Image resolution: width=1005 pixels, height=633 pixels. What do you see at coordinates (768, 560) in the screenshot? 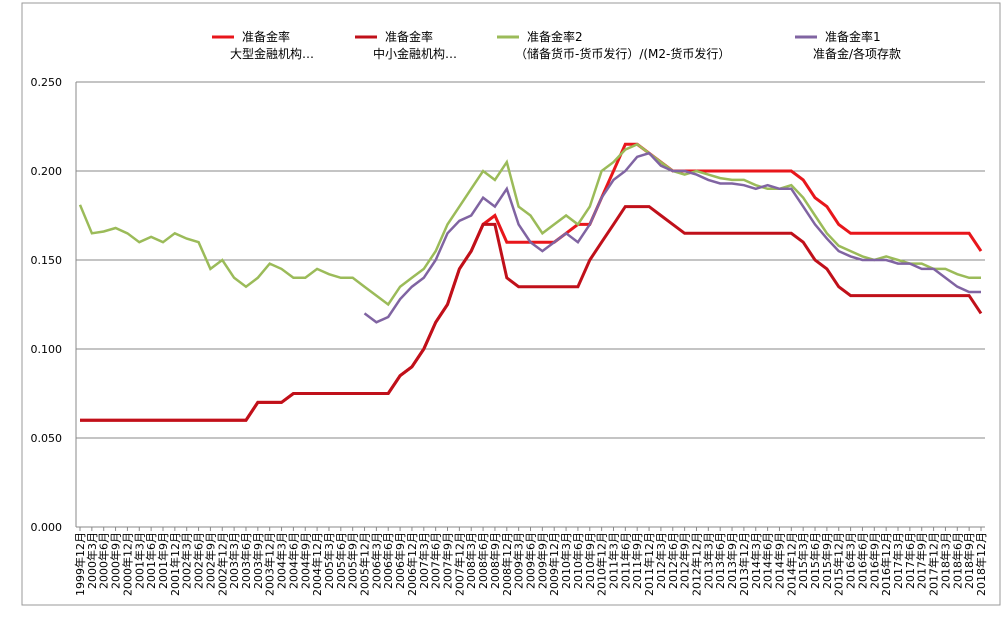
I see `x-tick-label: 2014年6月` at bounding box center [768, 560].